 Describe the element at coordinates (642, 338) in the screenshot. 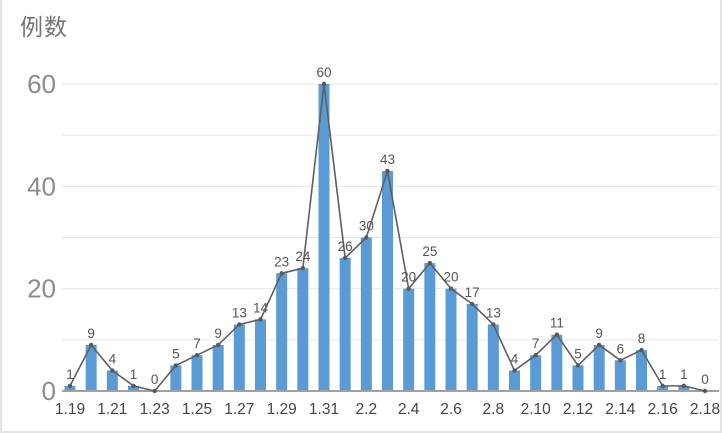

I see `data-label: 8` at that location.